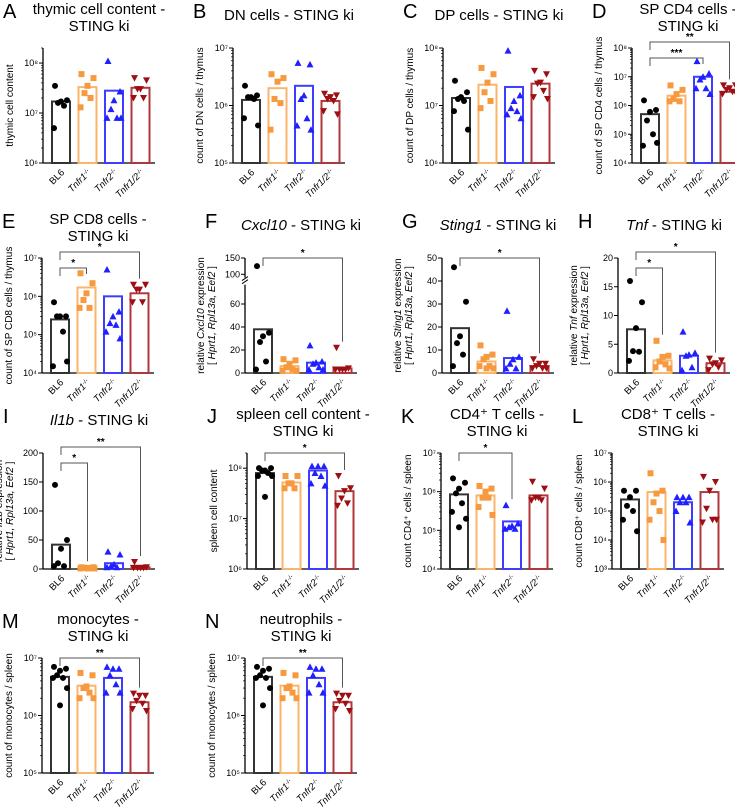 This screenshot has height=809, width=735. I want to click on panel-letter: B, so click(199, 12).